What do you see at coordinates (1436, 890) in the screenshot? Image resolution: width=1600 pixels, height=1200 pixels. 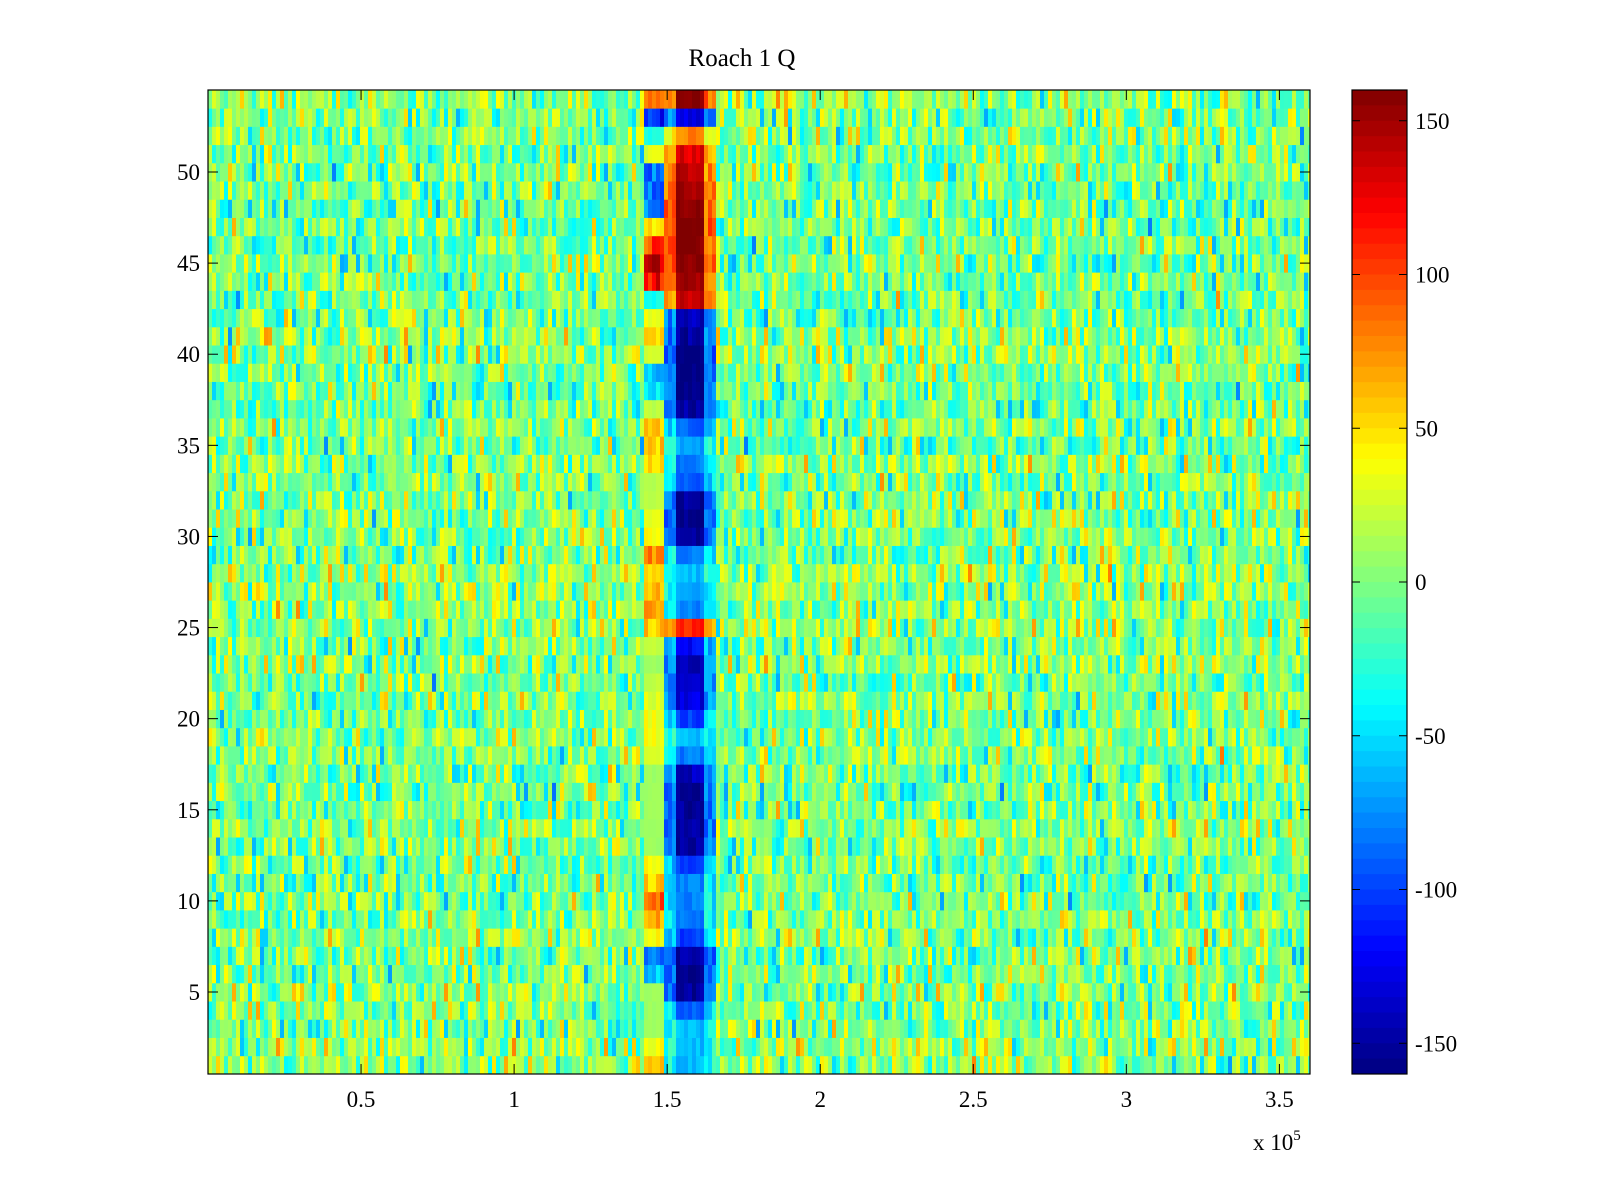 I see `colorbar-tick-label: -100` at bounding box center [1436, 890].